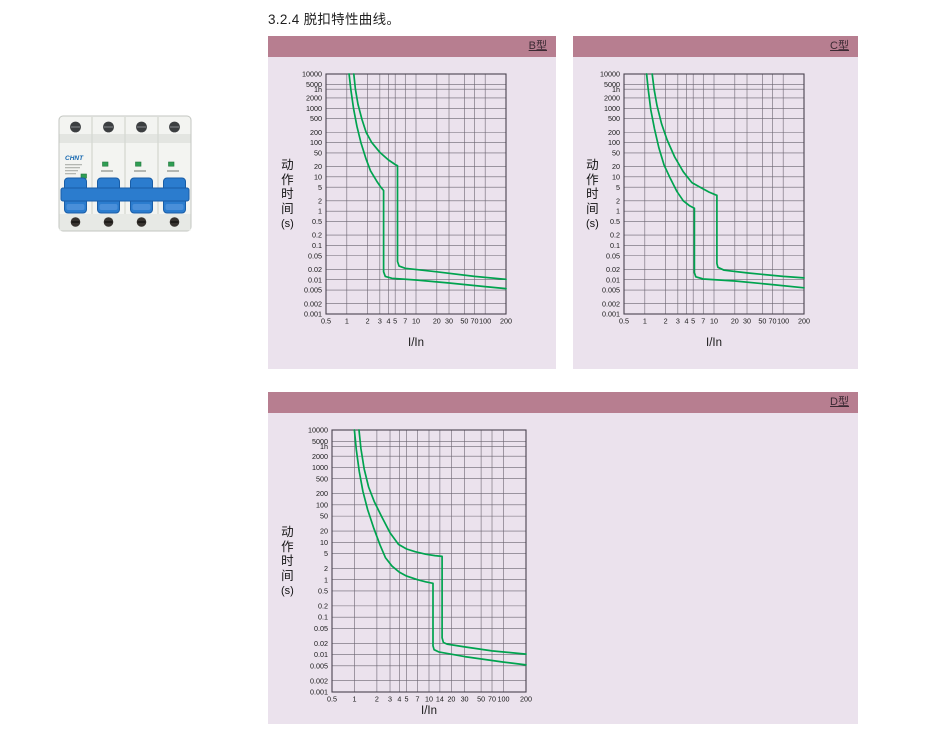 This screenshot has height=740, width=950. What do you see at coordinates (314, 84) in the screenshot?
I see `y-tick-label: 5000` at bounding box center [314, 84].